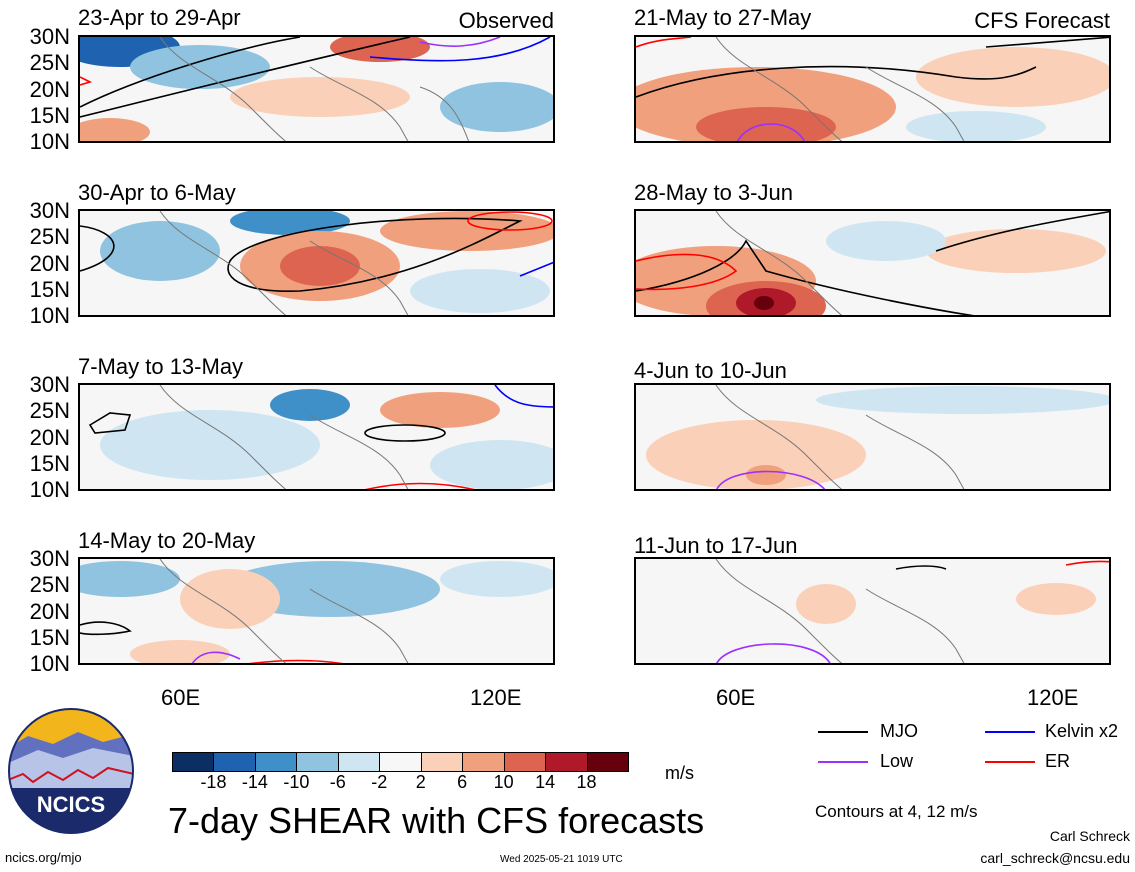  What do you see at coordinates (561, 859) in the screenshot?
I see `timestamp: Wed 2025-05-21 1019 UTC` at bounding box center [561, 859].